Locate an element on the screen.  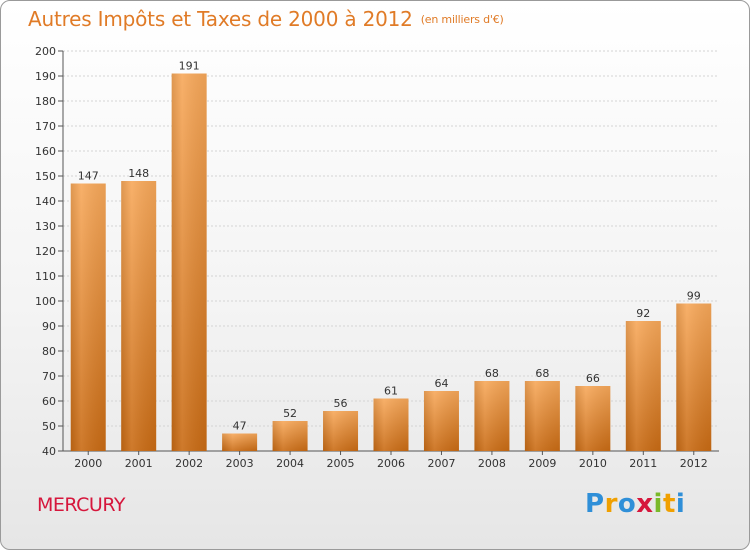
x-tick-label: 2005 is located at coordinates (341, 463).